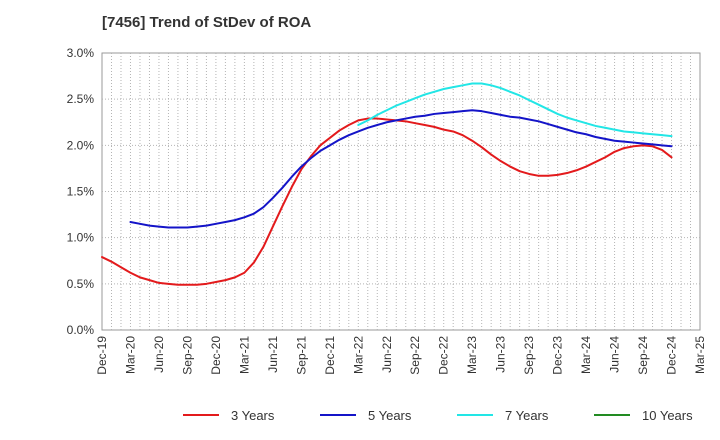 The width and height of the screenshot is (720, 440). I want to click on x-tick-label: Dec-20, so click(216, 355).